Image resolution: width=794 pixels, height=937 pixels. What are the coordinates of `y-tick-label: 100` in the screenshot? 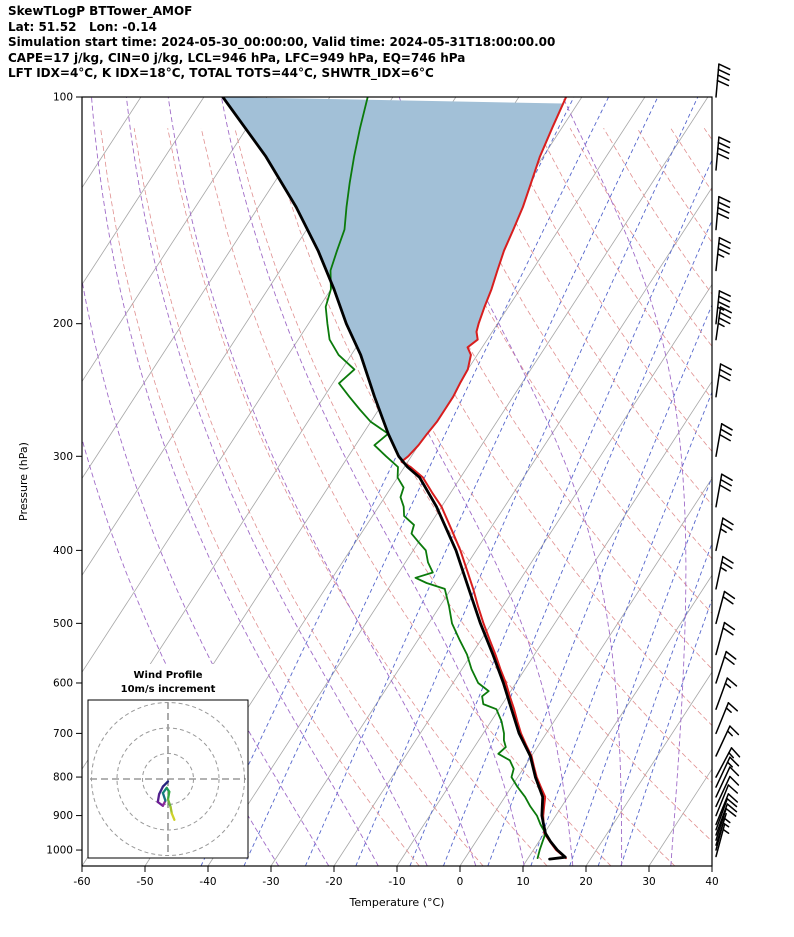 It's located at (63, 98).